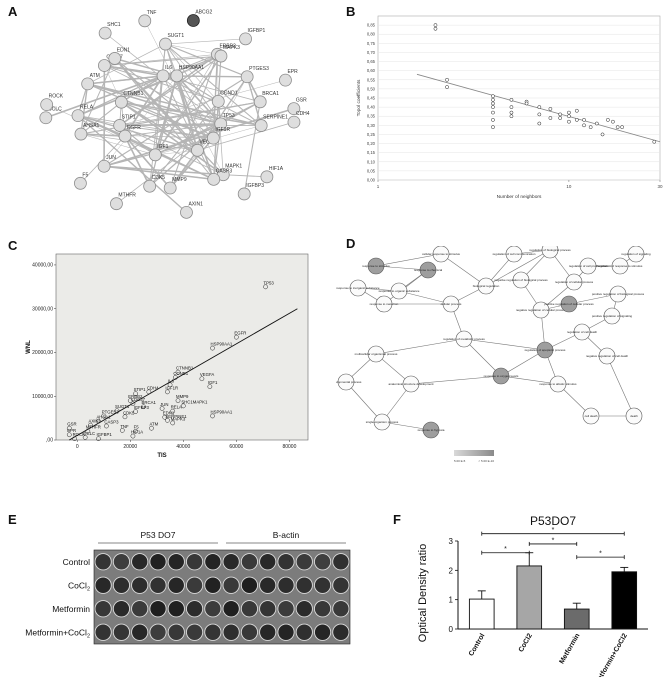 Image resolution: width=670 pixels, height=681 pixels. What do you see at coordinates (371, 152) in the screenshot?
I see `chart-b-ytick: 0,15` at bounding box center [371, 152].